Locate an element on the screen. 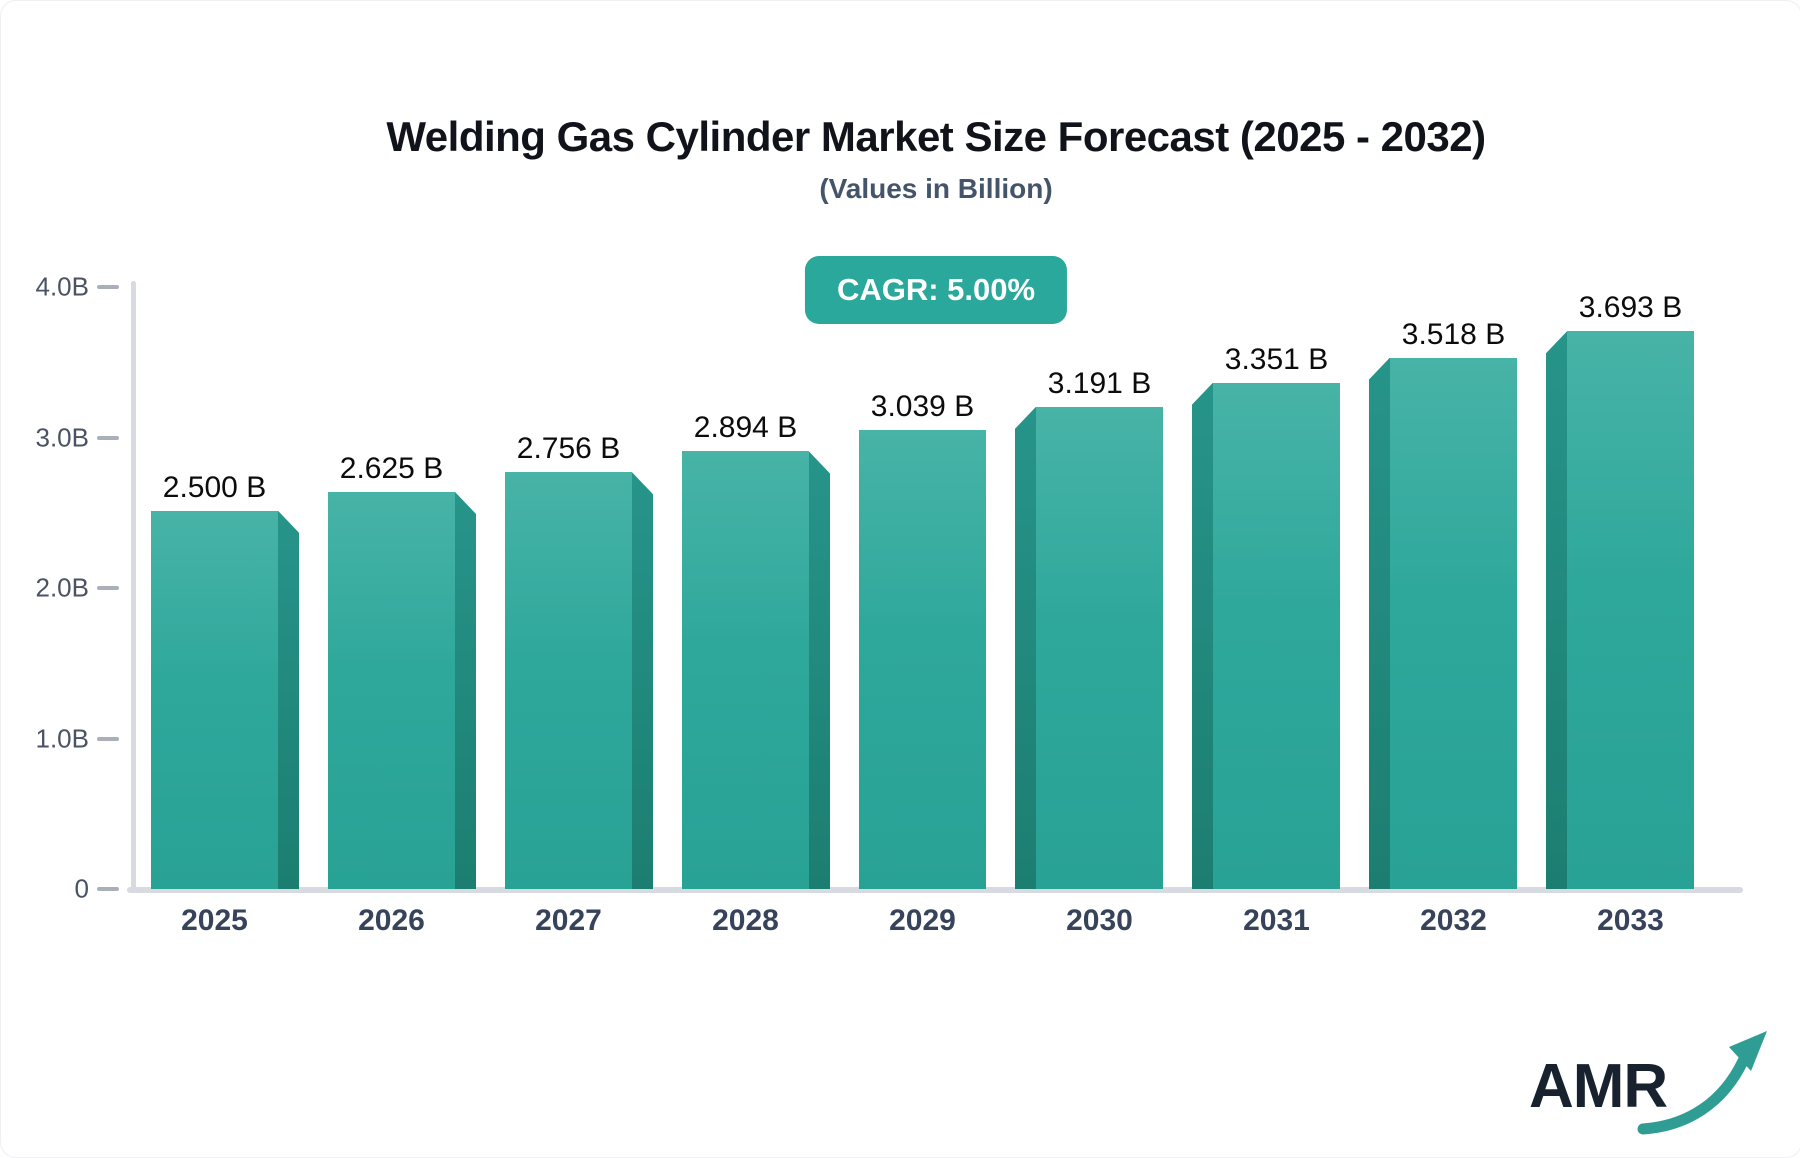 Image resolution: width=1800 pixels, height=1158 pixels. bar-2032 is located at coordinates (1453, 623).